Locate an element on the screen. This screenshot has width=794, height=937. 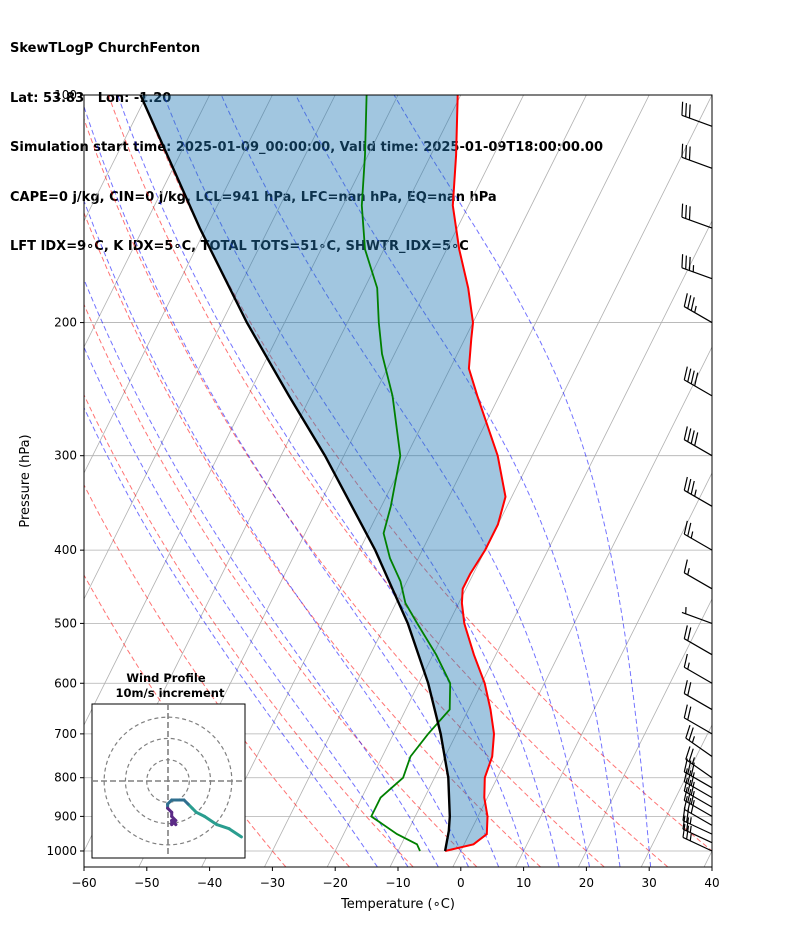
x-tick-label: −30 is located at coordinates (272, 883).